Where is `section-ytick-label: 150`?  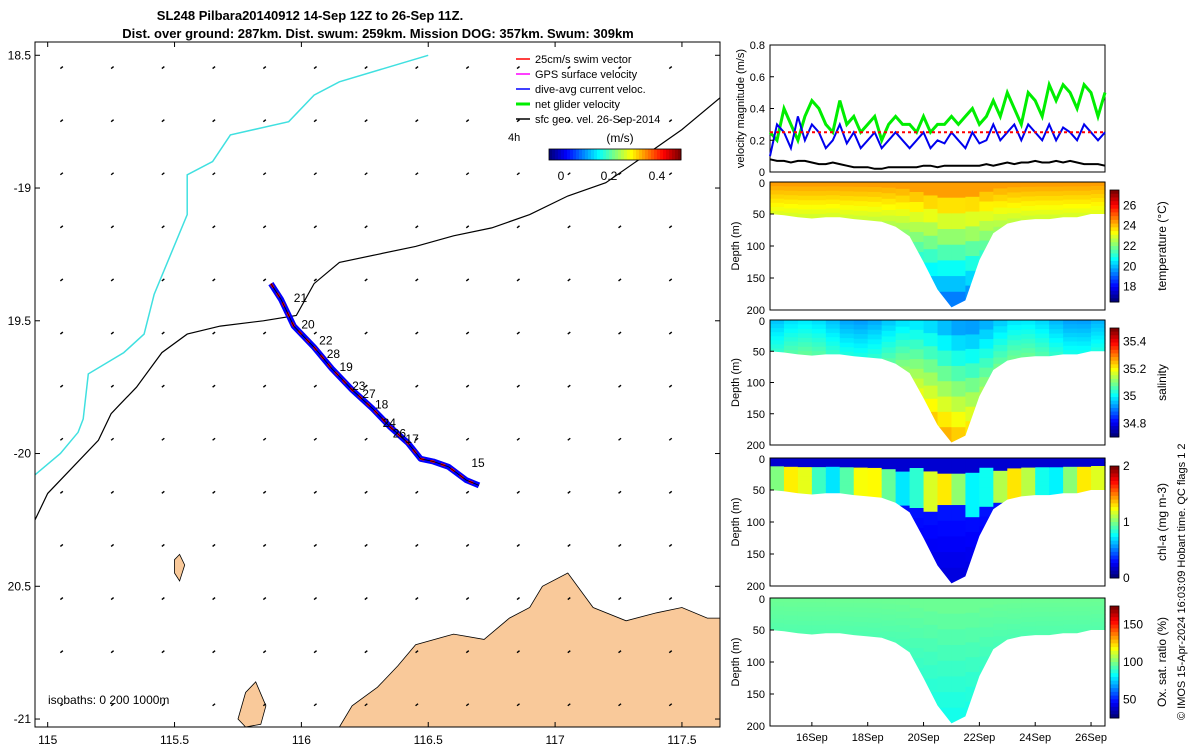
section-ytick-label: 150 is located at coordinates (756, 695).